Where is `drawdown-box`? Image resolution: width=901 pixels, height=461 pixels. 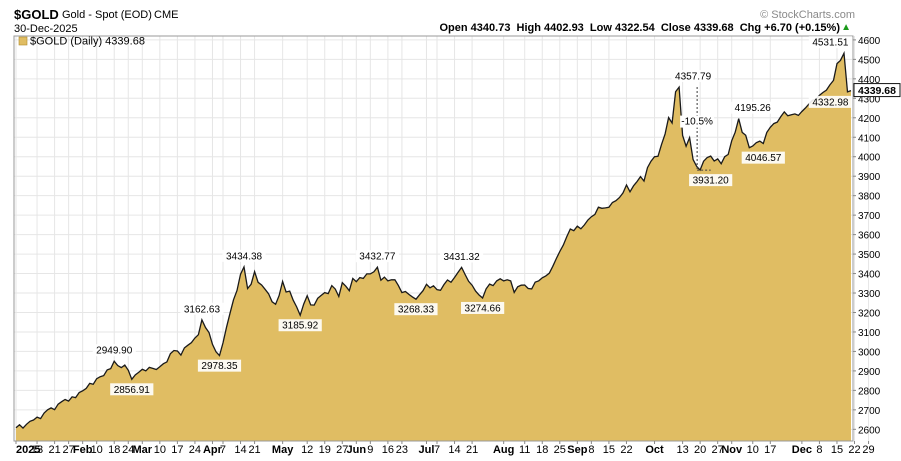
drawdown-box is located at coordinates (697, 121).